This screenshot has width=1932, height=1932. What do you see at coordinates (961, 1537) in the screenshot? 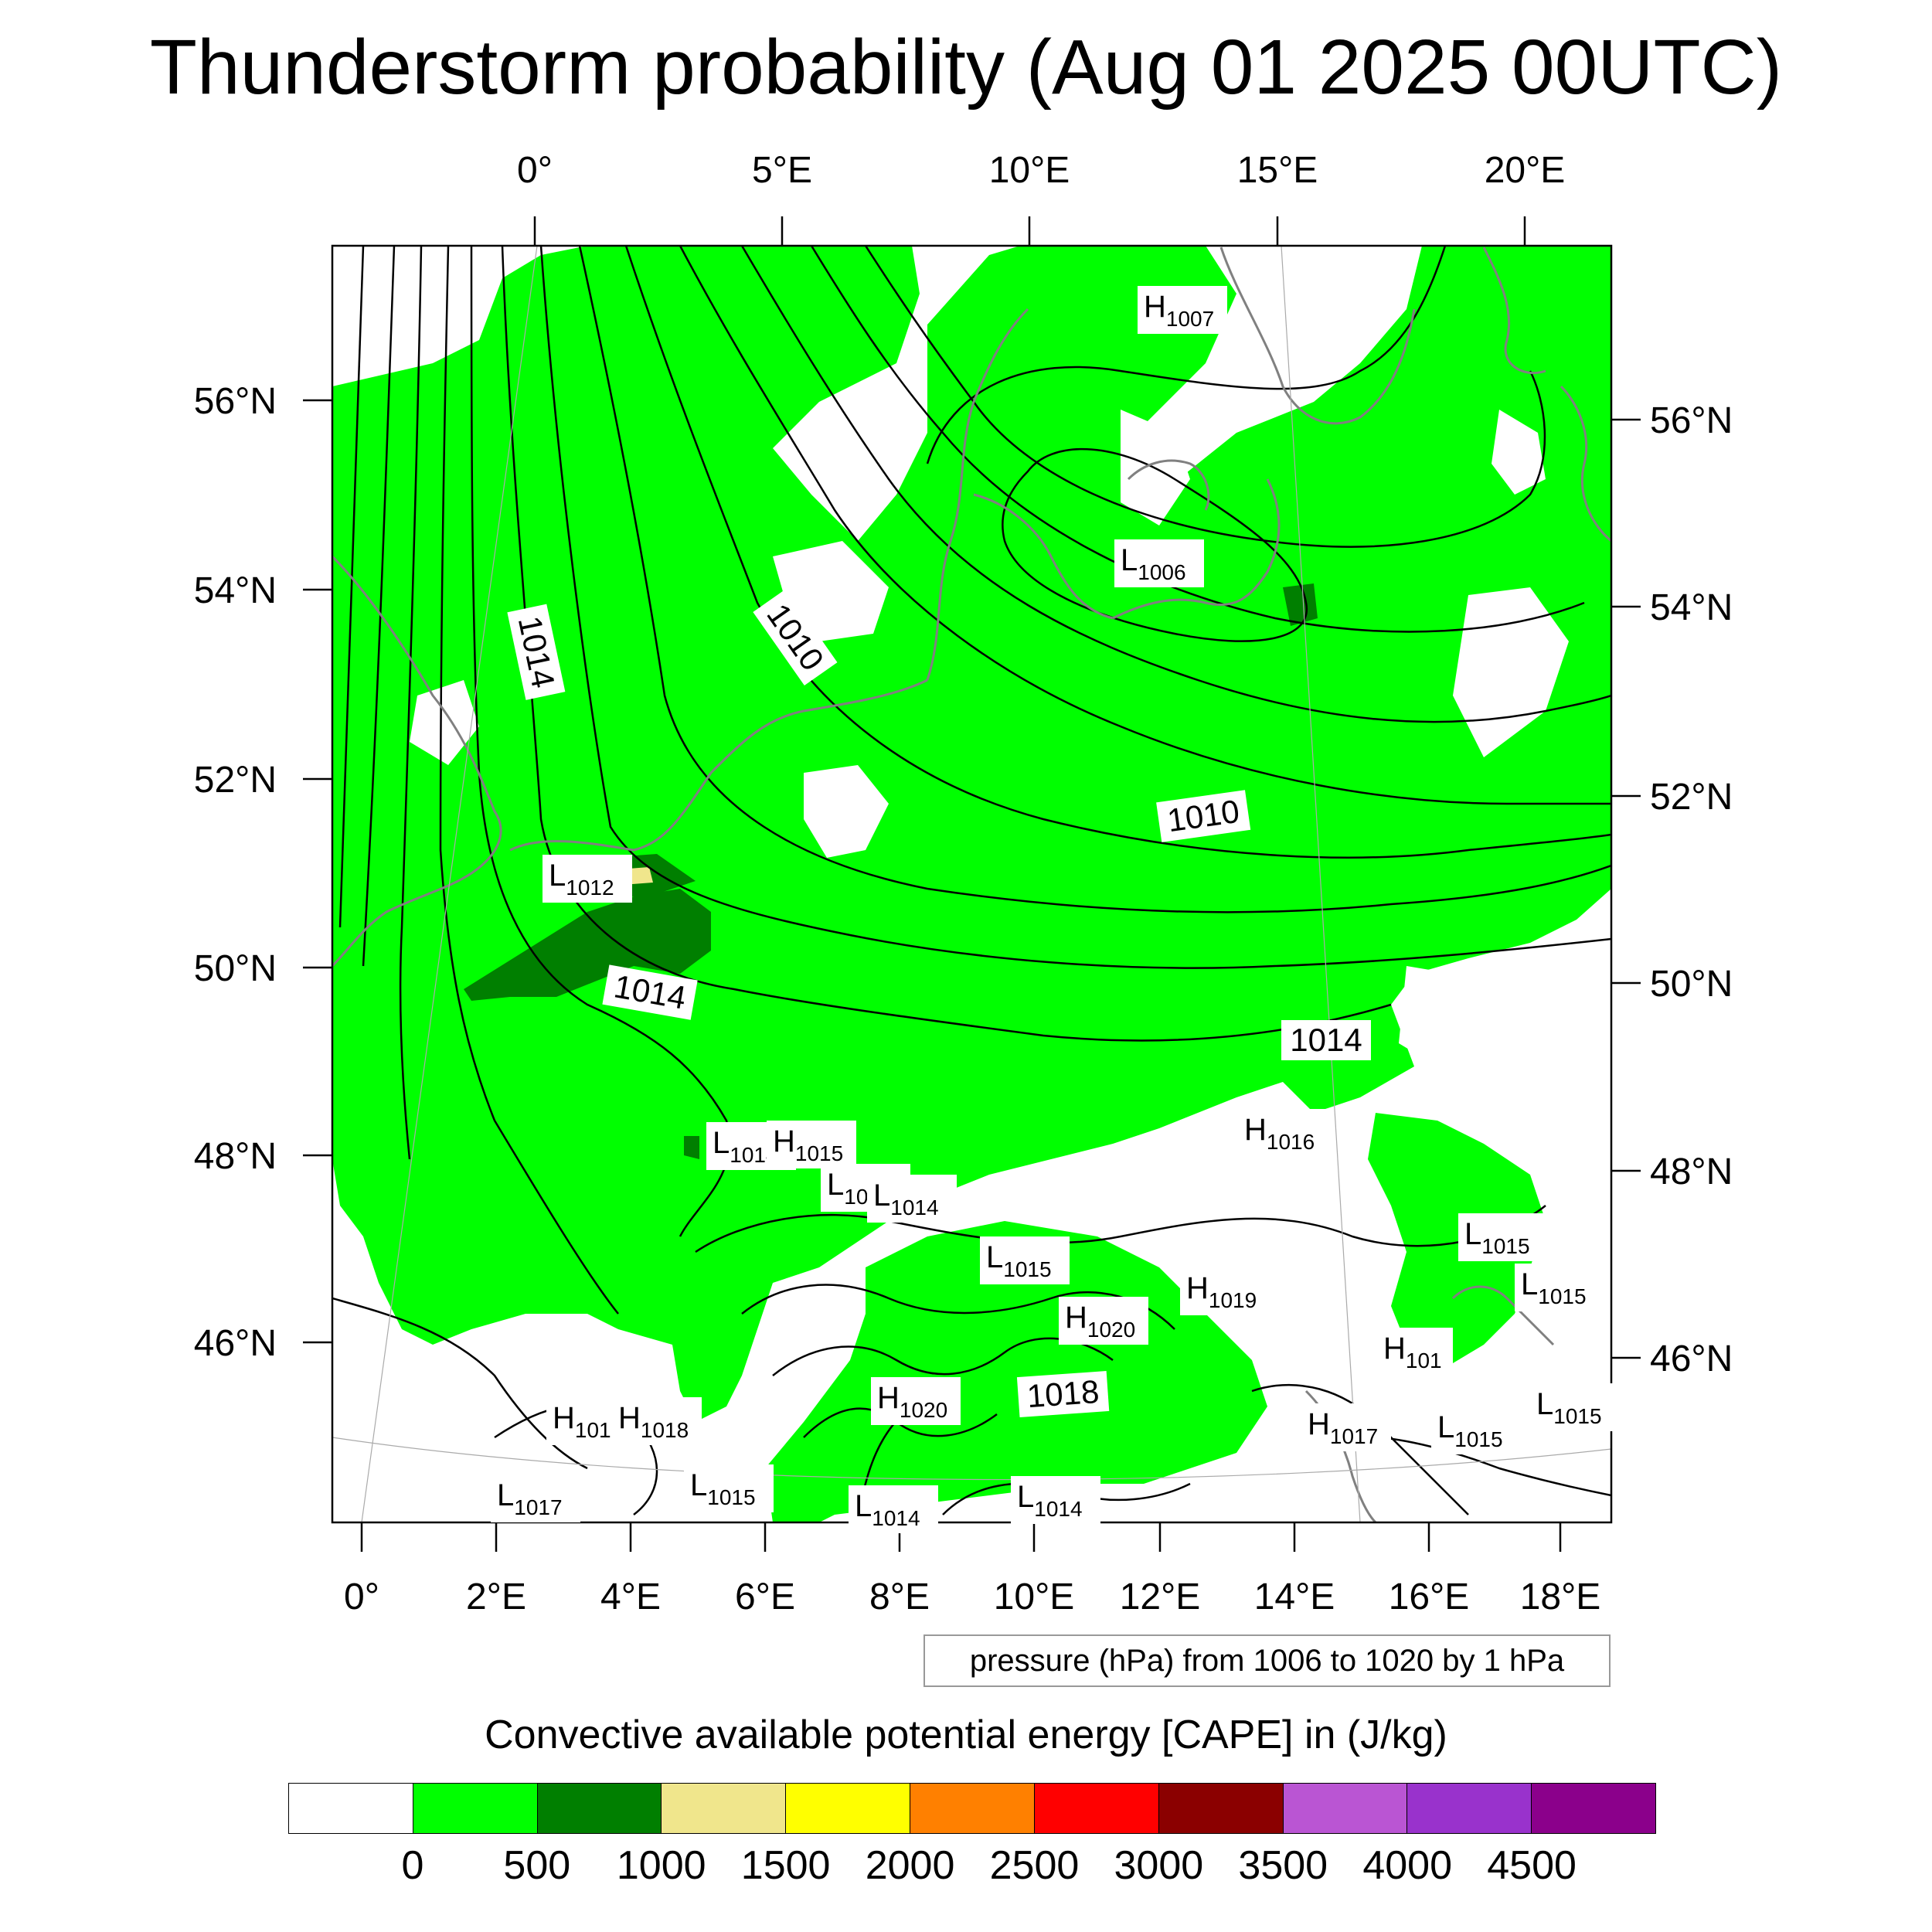
I see `bottom-ticks` at bounding box center [961, 1537].